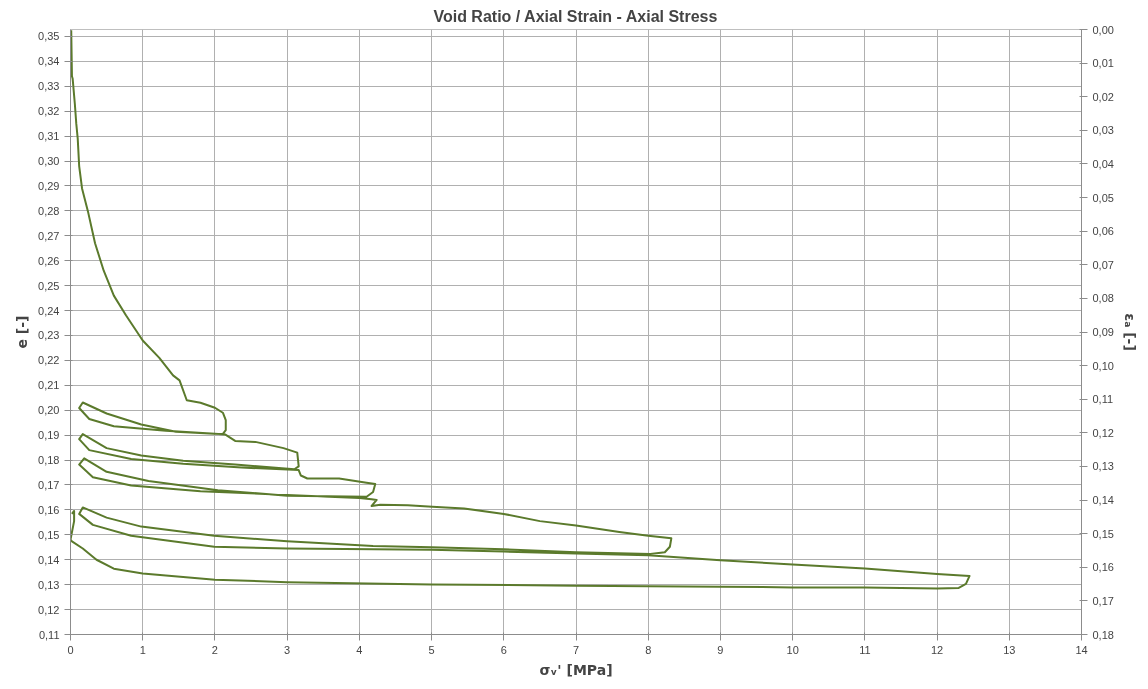 This screenshot has height=689, width=1148. I want to click on y-tick-label: 0,27, so click(49, 235).